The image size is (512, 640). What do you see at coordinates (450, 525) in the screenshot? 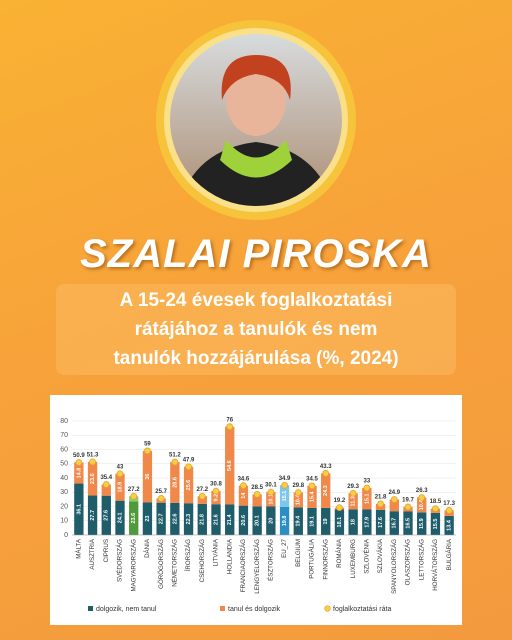
I see `segment-label: 13.4` at bounding box center [450, 525].